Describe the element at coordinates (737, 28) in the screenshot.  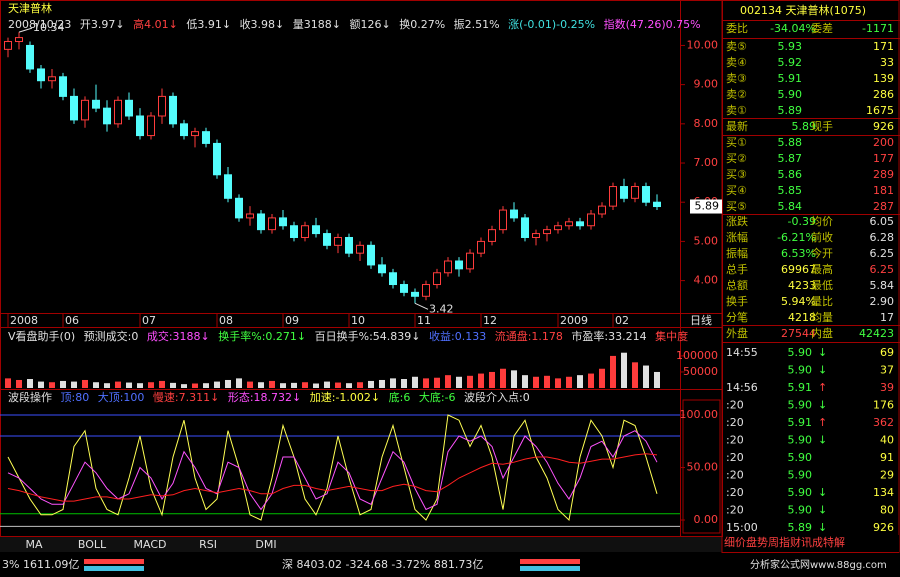
I see `quote-text: 委比` at that location.